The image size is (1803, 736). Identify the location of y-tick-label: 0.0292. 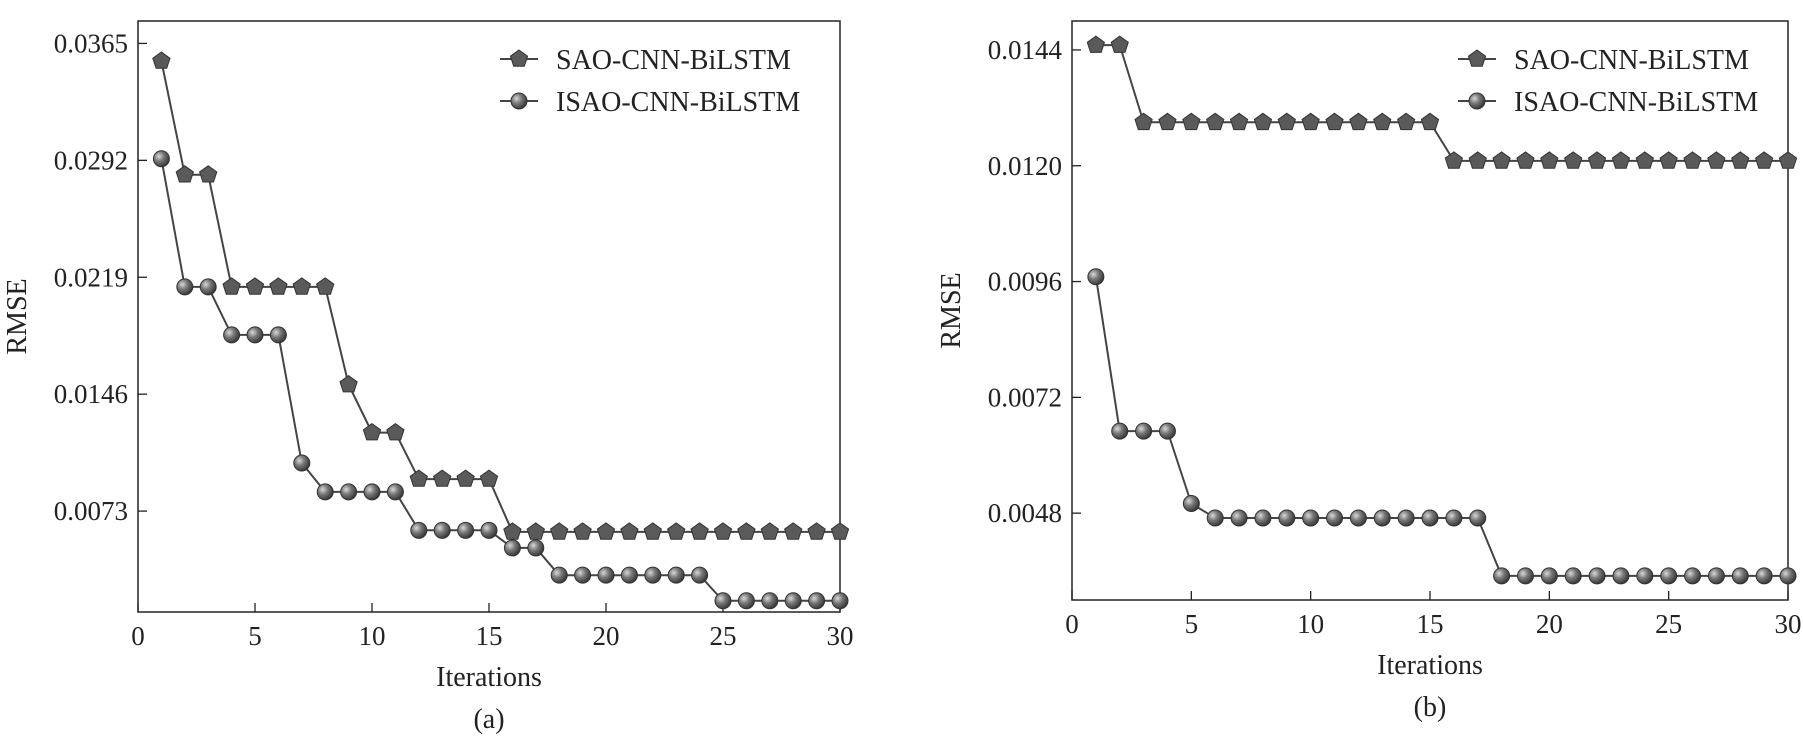
(91, 160).